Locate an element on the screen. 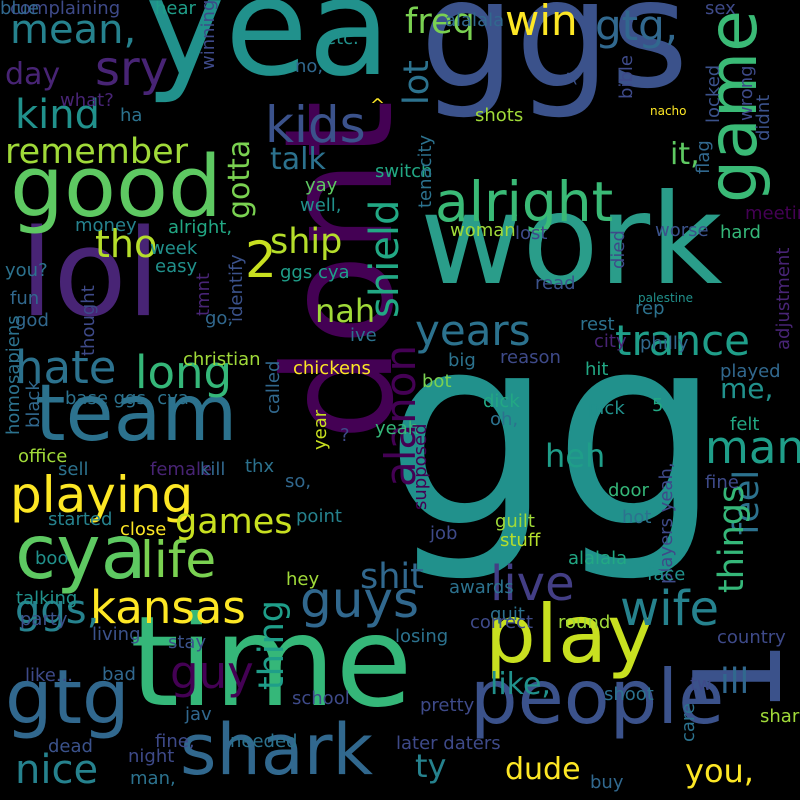 The height and width of the screenshot is (800, 800). word: nice is located at coordinates (57, 770).